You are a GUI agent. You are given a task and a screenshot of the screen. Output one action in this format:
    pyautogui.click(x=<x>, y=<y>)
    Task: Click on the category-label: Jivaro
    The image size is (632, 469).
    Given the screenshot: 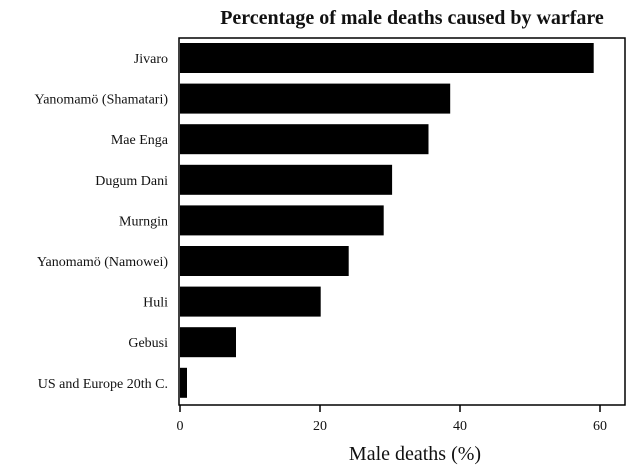 What is the action you would take?
    pyautogui.click(x=151, y=59)
    